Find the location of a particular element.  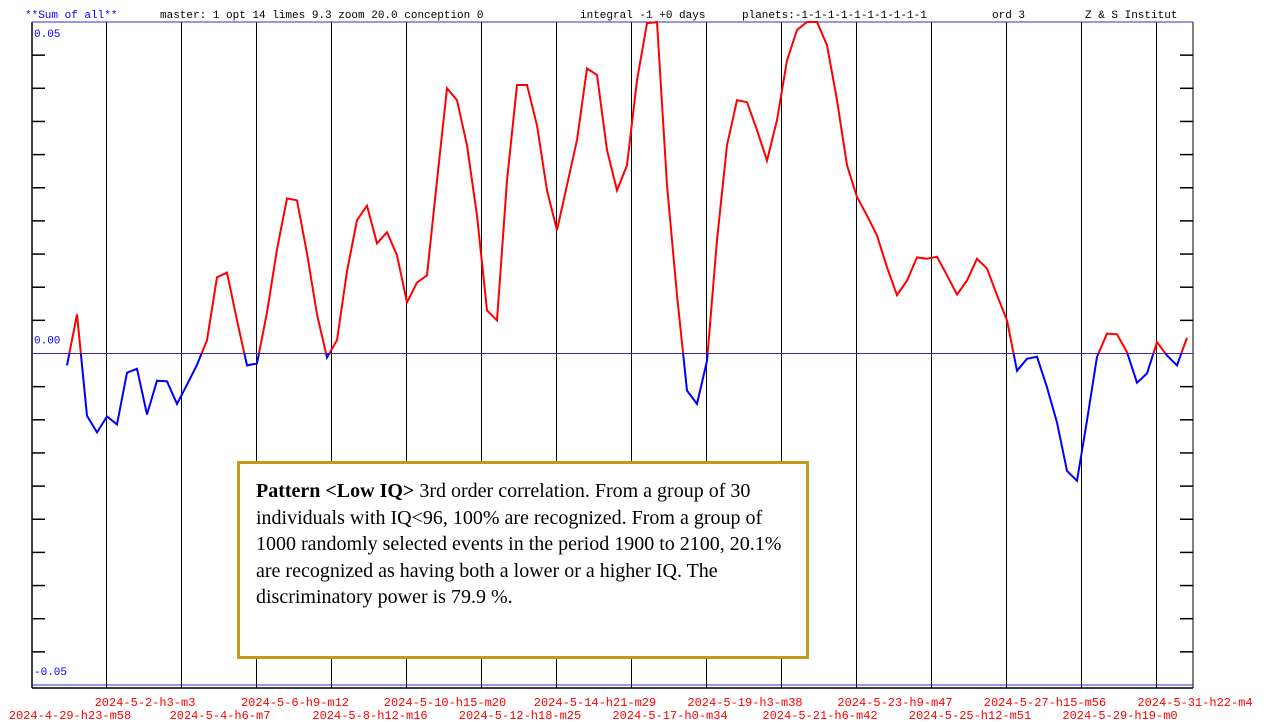

x-tick-label: 2024-5-2-h3-m3 is located at coordinates (145, 703).